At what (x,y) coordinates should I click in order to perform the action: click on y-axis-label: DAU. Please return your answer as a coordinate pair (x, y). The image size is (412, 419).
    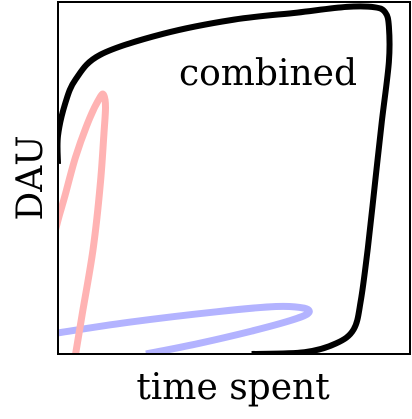
    Looking at the image, I should click on (30, 177).